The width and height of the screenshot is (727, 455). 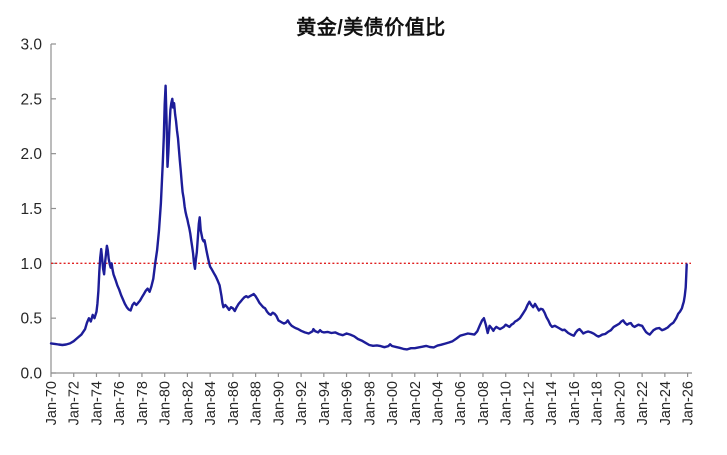 I want to click on x-tick-label: Jan-26, so click(x=689, y=403).